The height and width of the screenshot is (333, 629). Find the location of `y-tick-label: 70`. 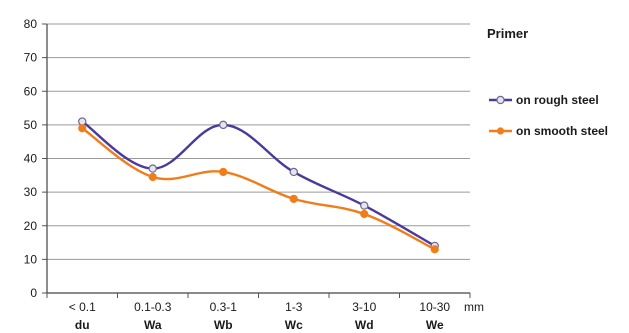

y-tick-label: 70 is located at coordinates (31, 58).